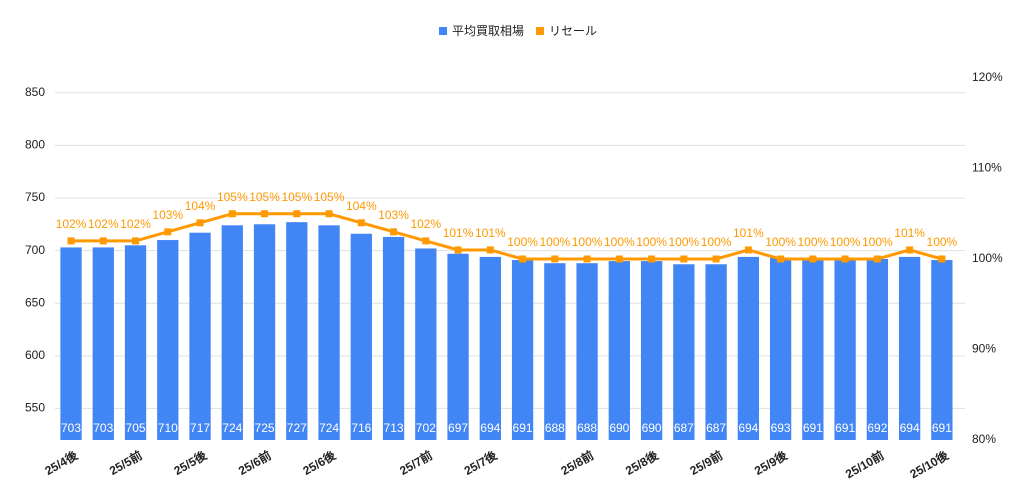 The width and height of the screenshot is (1024, 496). What do you see at coordinates (190, 462) in the screenshot?
I see `x-tick-label: 25/5後` at bounding box center [190, 462].